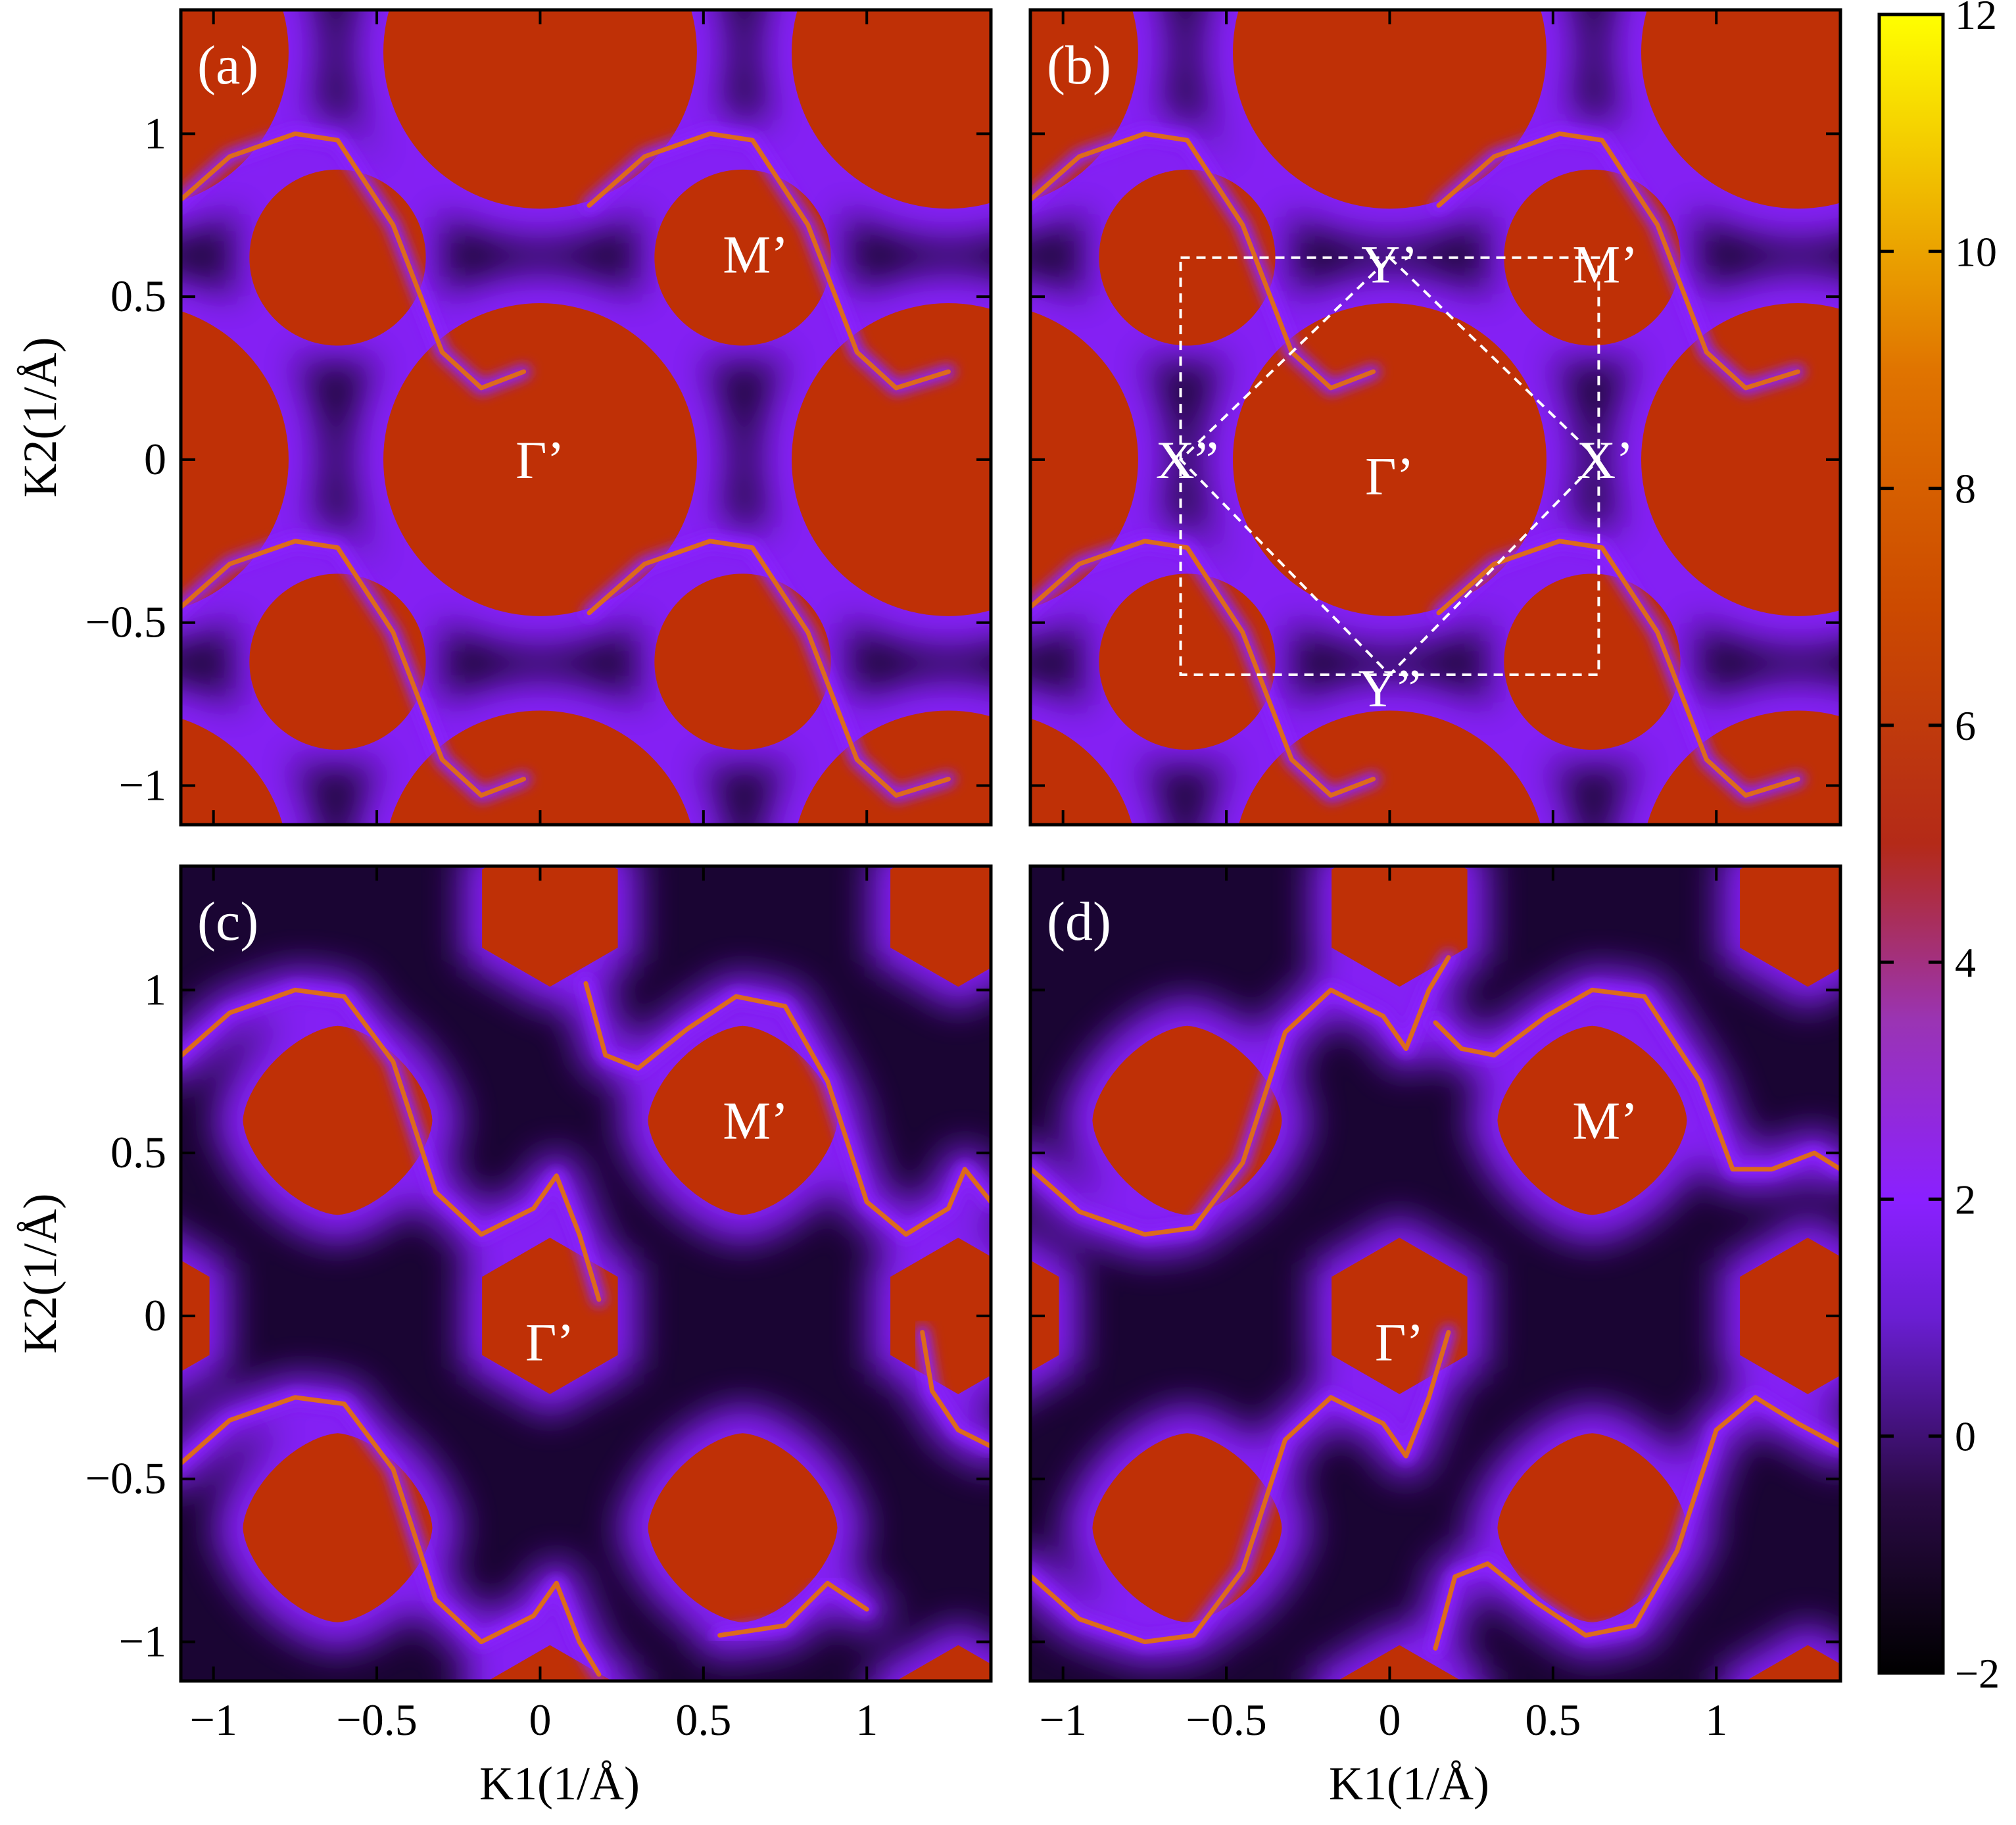 The height and width of the screenshot is (1825, 2016). What do you see at coordinates (1965, 1437) in the screenshot?
I see `colorbar-tick-label: 0` at bounding box center [1965, 1437].